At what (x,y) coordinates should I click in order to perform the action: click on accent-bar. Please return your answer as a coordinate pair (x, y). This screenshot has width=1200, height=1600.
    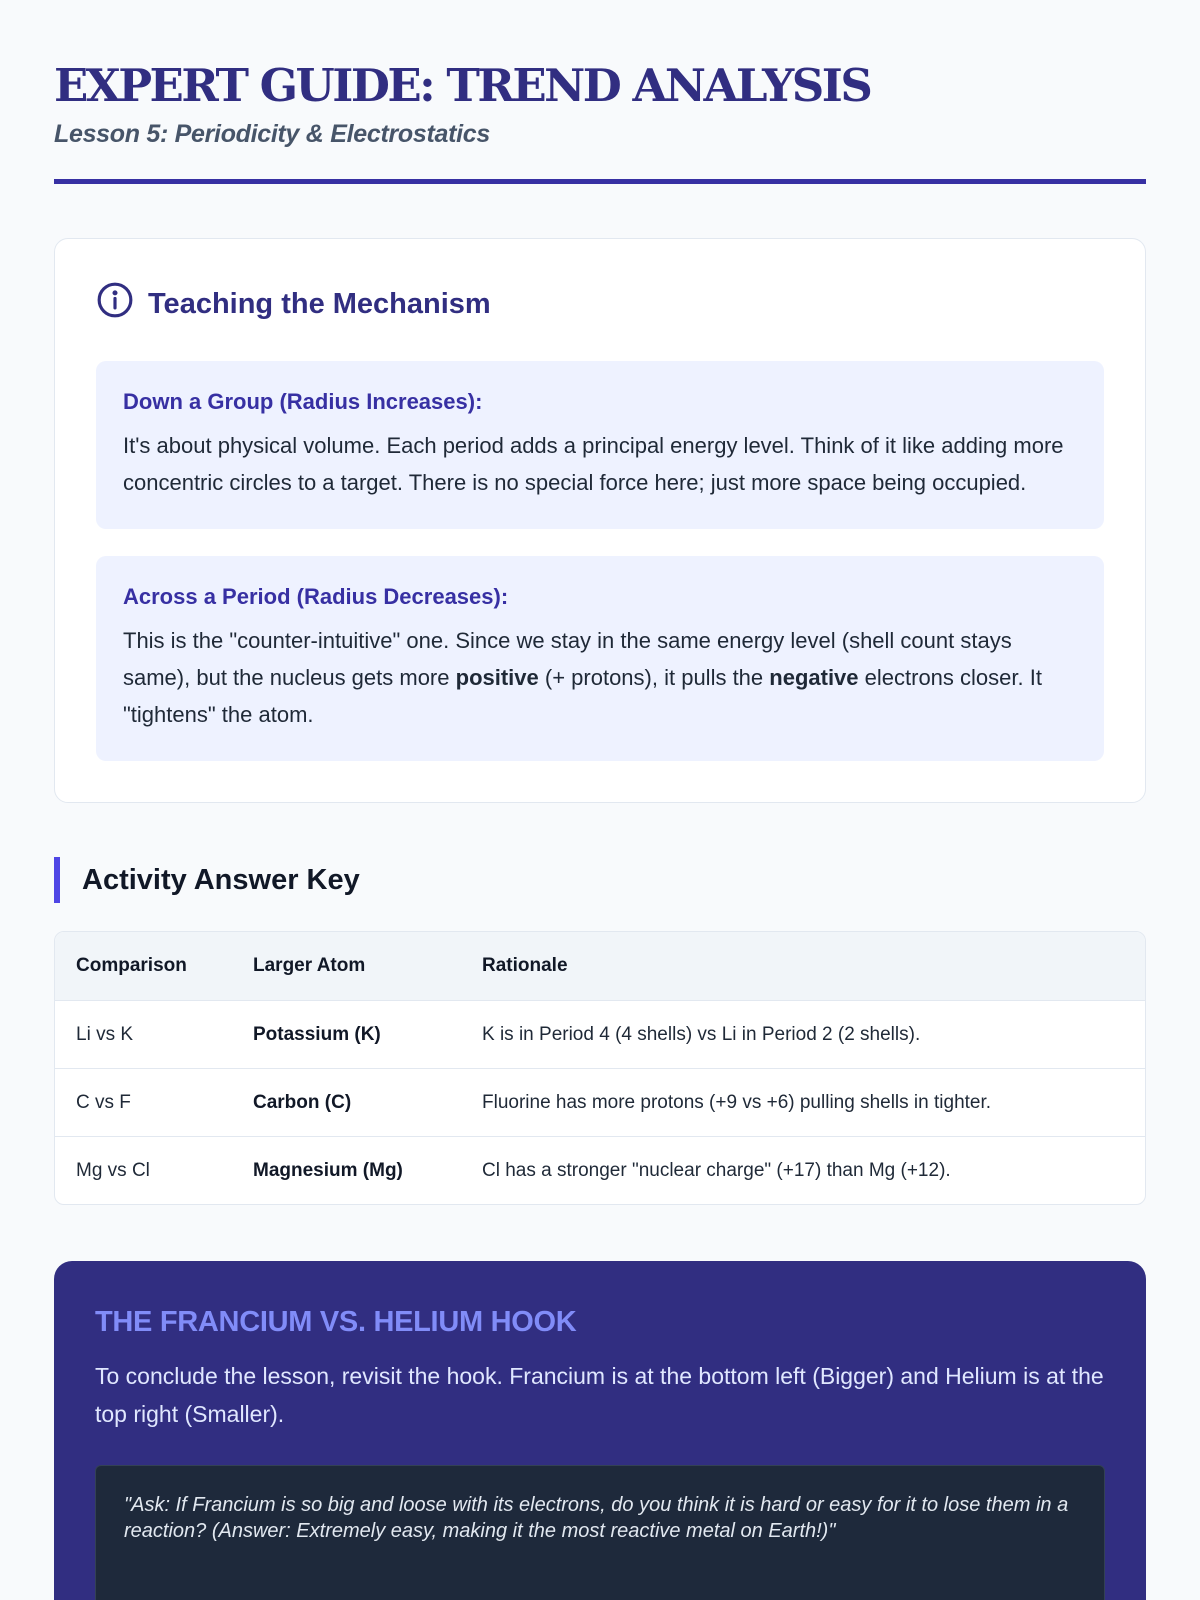
    Looking at the image, I should click on (57, 880).